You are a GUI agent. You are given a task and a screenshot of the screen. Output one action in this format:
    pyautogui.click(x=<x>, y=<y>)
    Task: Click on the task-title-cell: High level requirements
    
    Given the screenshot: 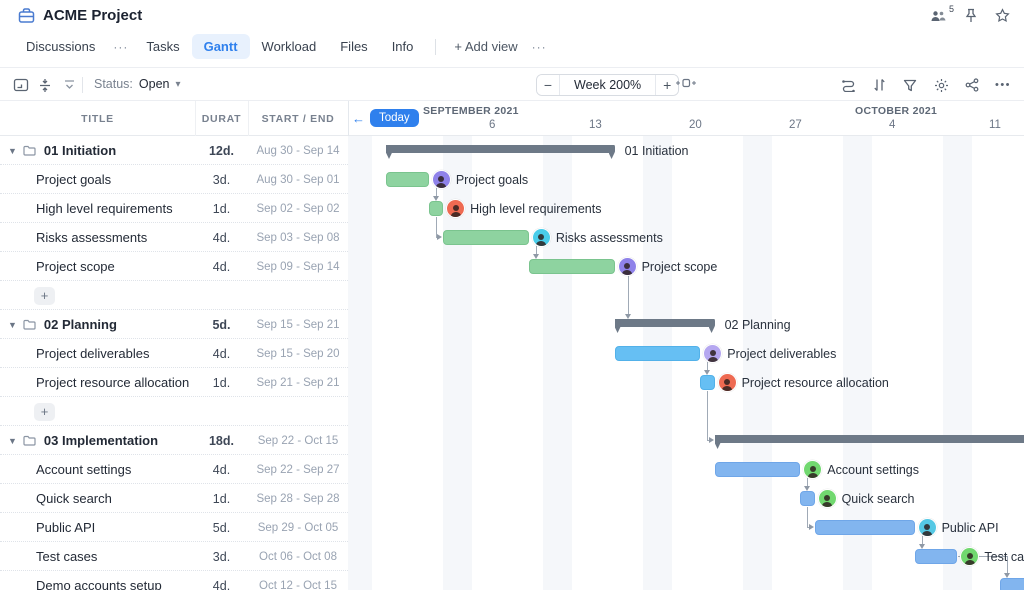 What is the action you would take?
    pyautogui.click(x=97, y=208)
    